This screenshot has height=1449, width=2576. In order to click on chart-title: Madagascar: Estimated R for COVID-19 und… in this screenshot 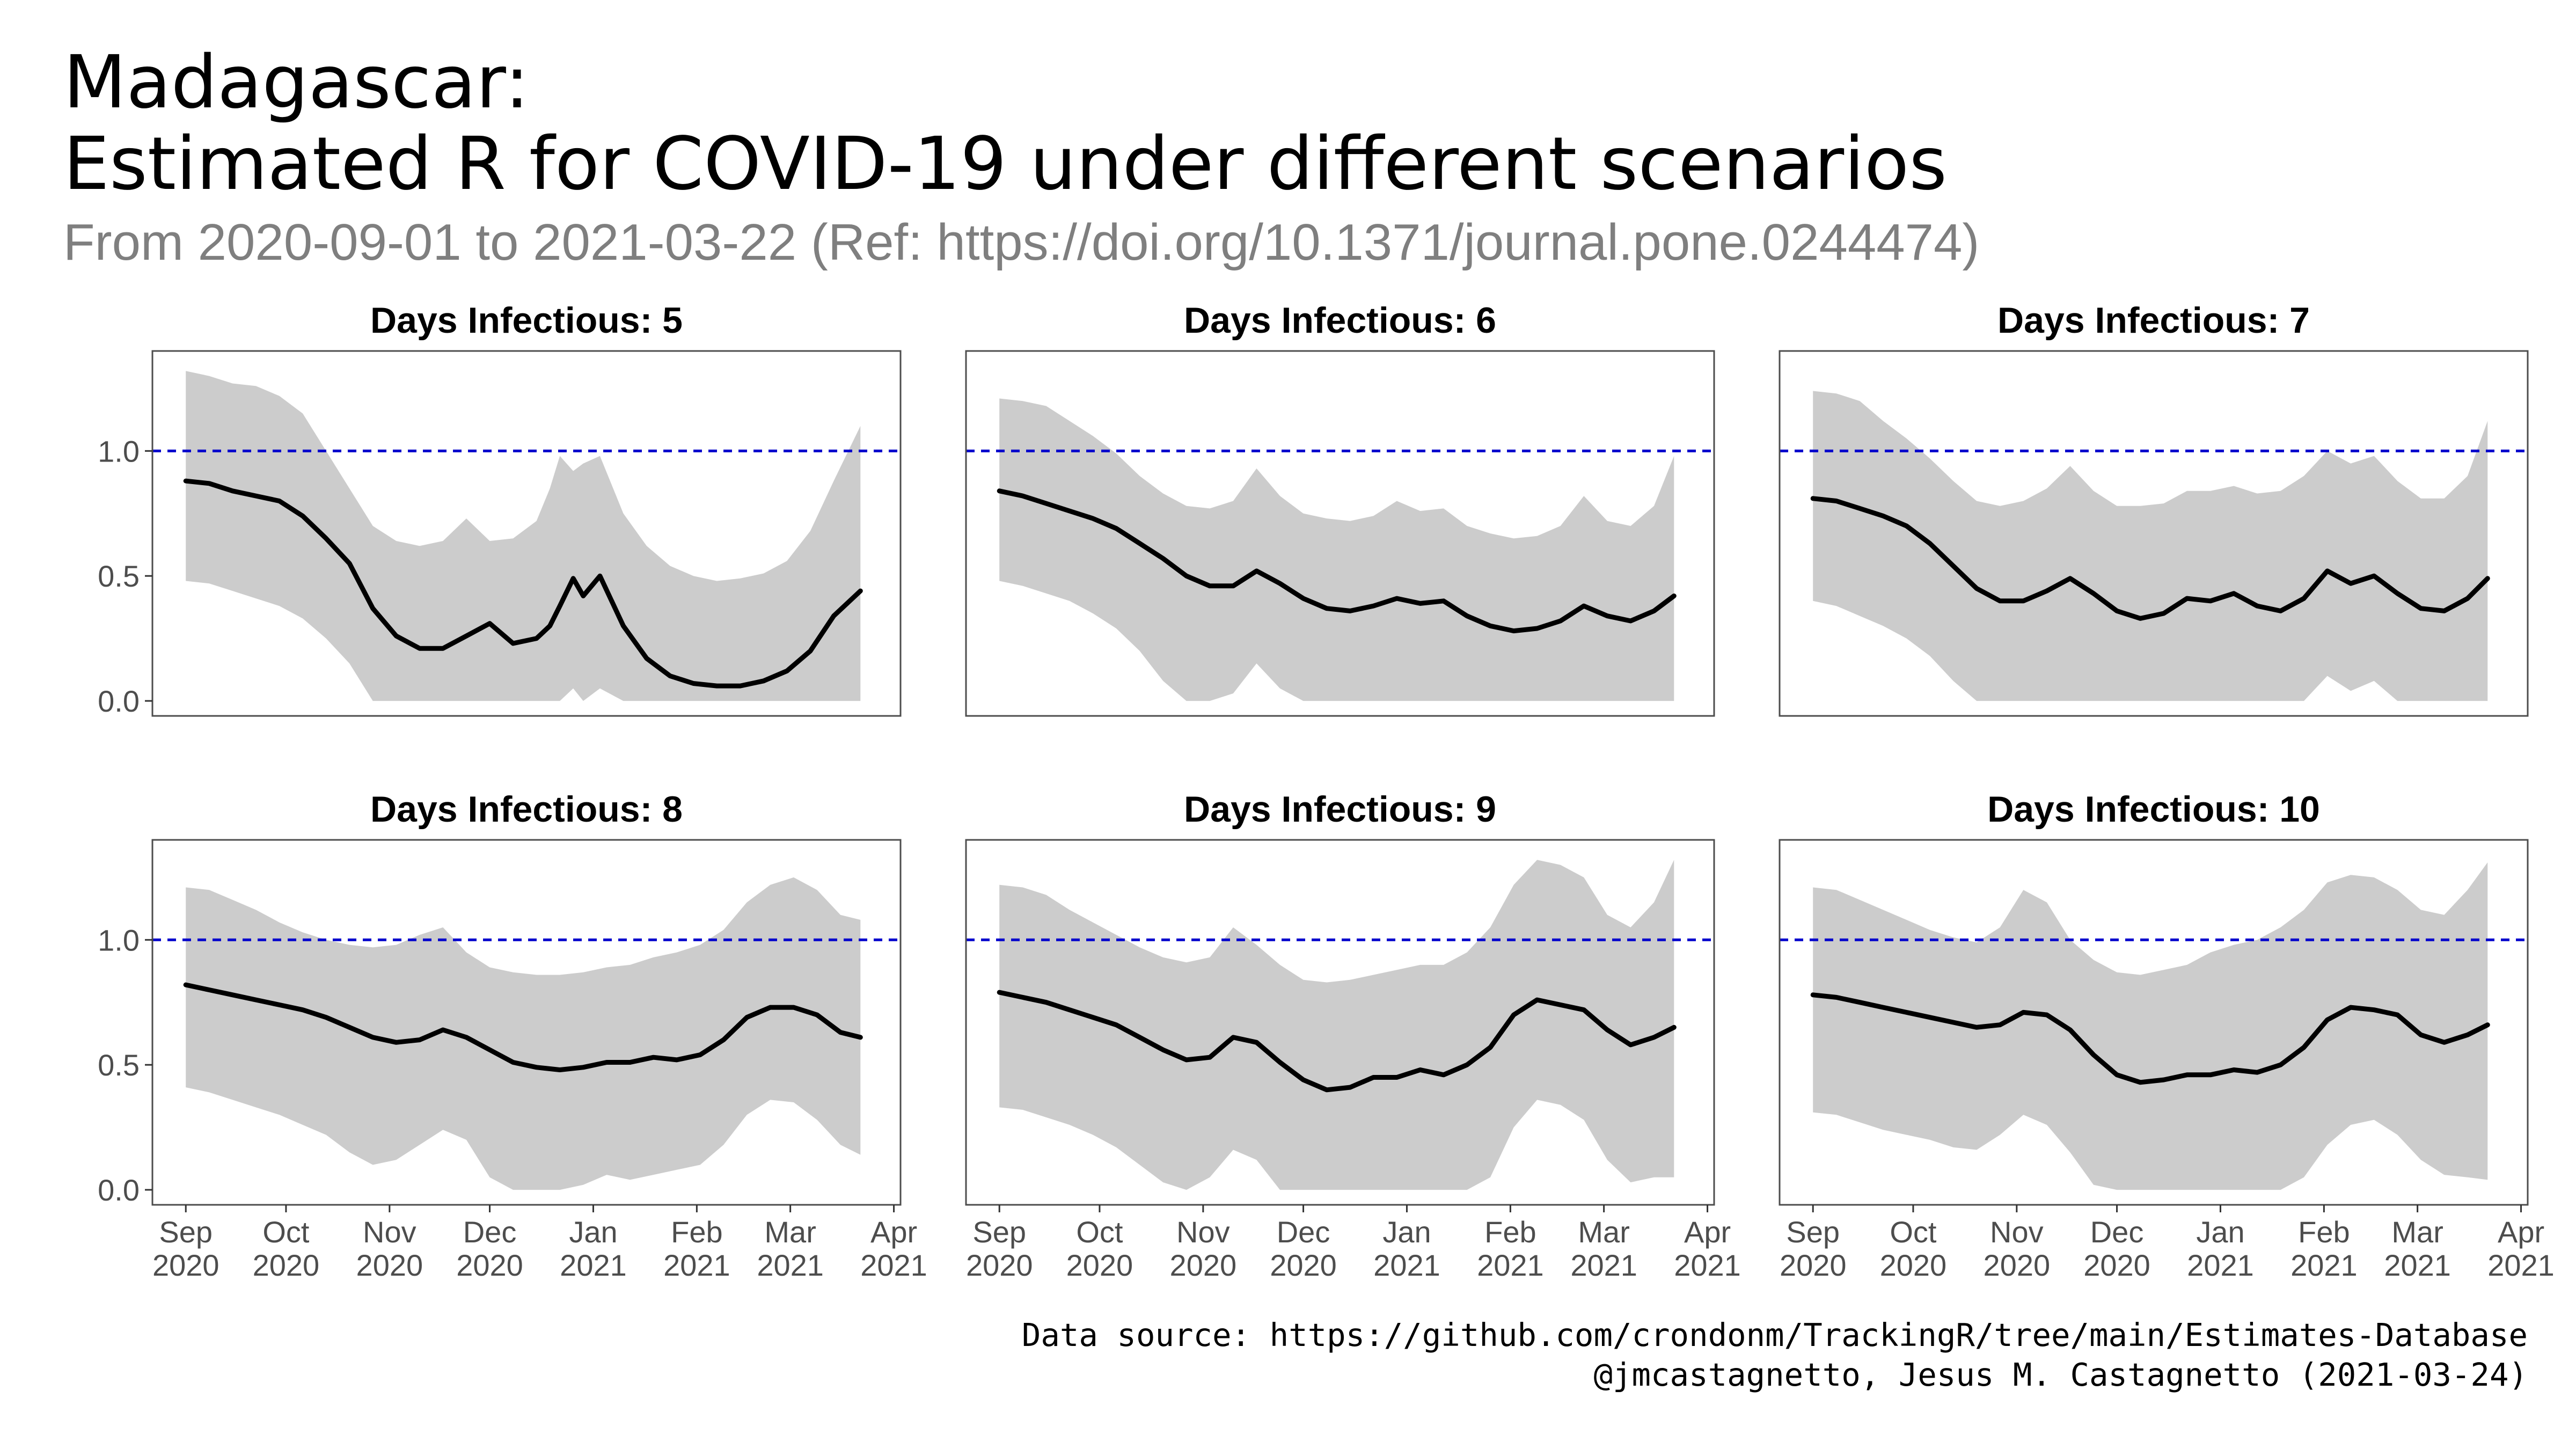, I will do `click(1005, 123)`.